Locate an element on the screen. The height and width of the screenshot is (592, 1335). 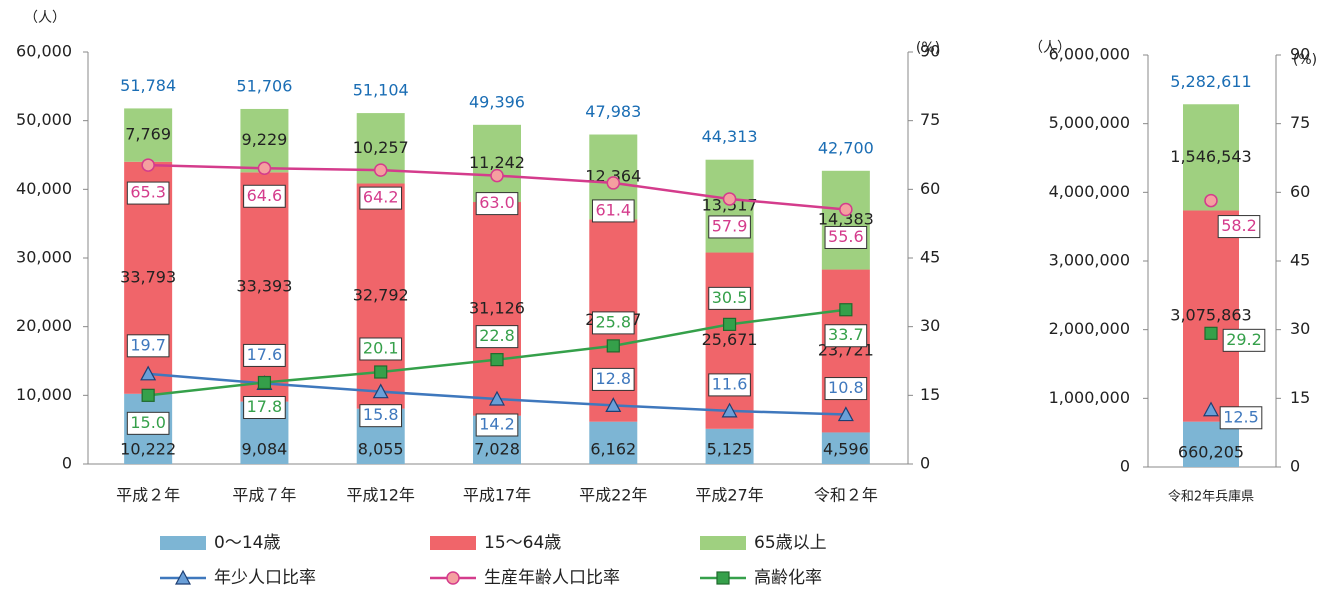
line-value-label: 12.5 is located at coordinates (1241, 416).